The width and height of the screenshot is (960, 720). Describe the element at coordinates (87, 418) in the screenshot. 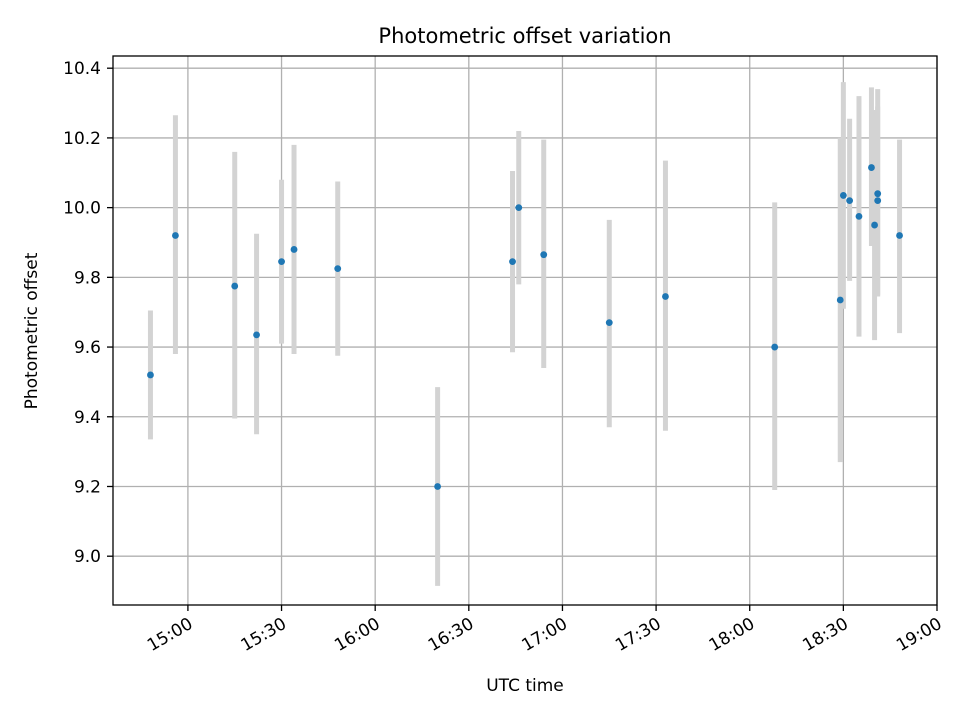

I see `y-tick-label: 9.4` at that location.